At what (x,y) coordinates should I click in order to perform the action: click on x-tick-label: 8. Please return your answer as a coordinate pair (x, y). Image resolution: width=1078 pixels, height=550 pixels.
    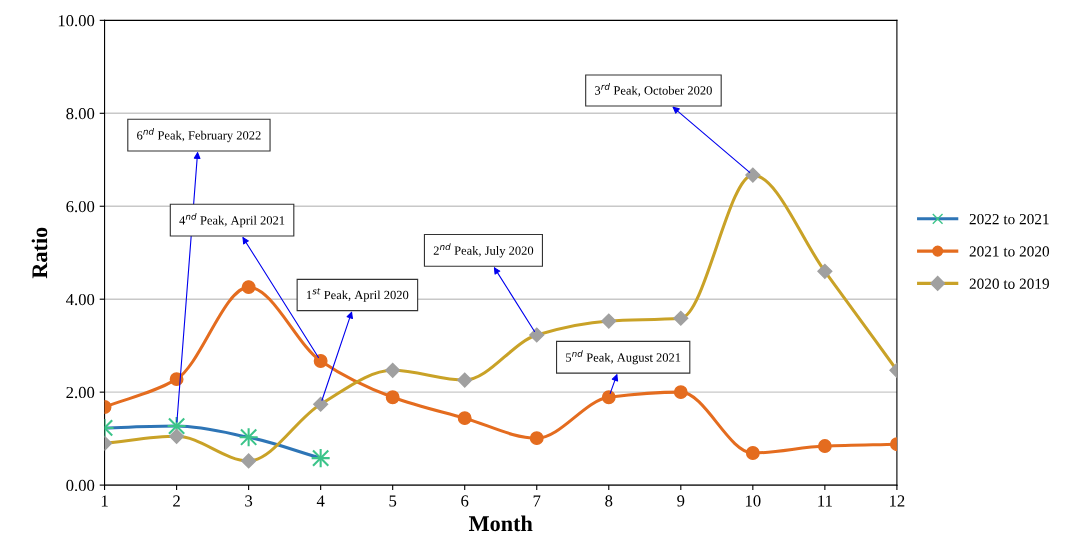
    Looking at the image, I should click on (609, 501).